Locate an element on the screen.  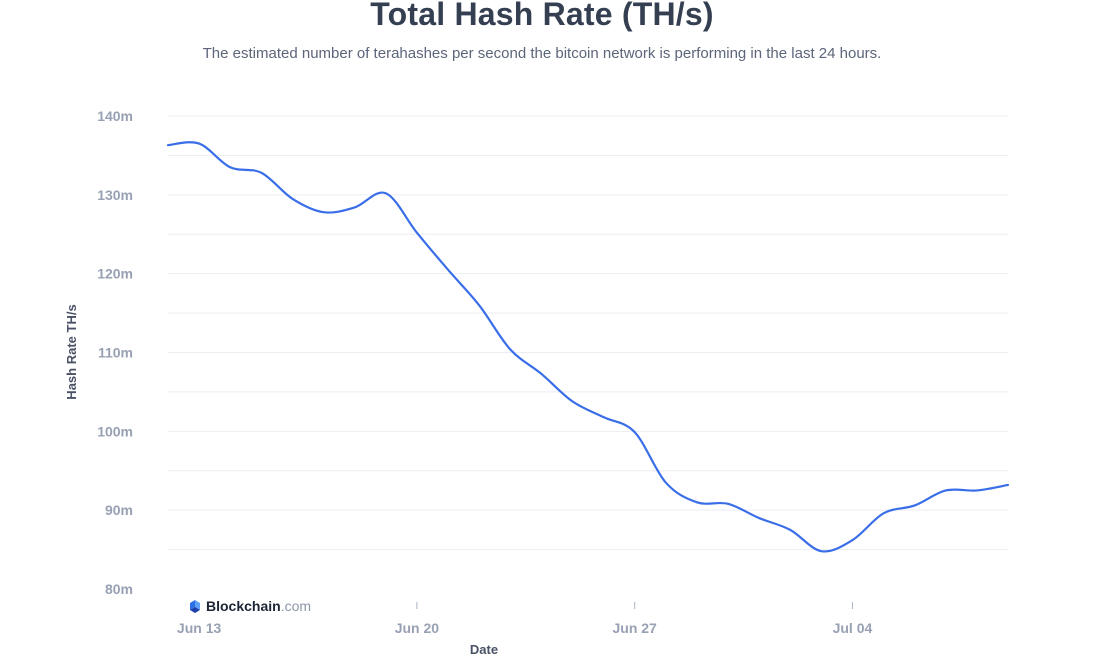
watermark-suffix: .com is located at coordinates (296, 606).